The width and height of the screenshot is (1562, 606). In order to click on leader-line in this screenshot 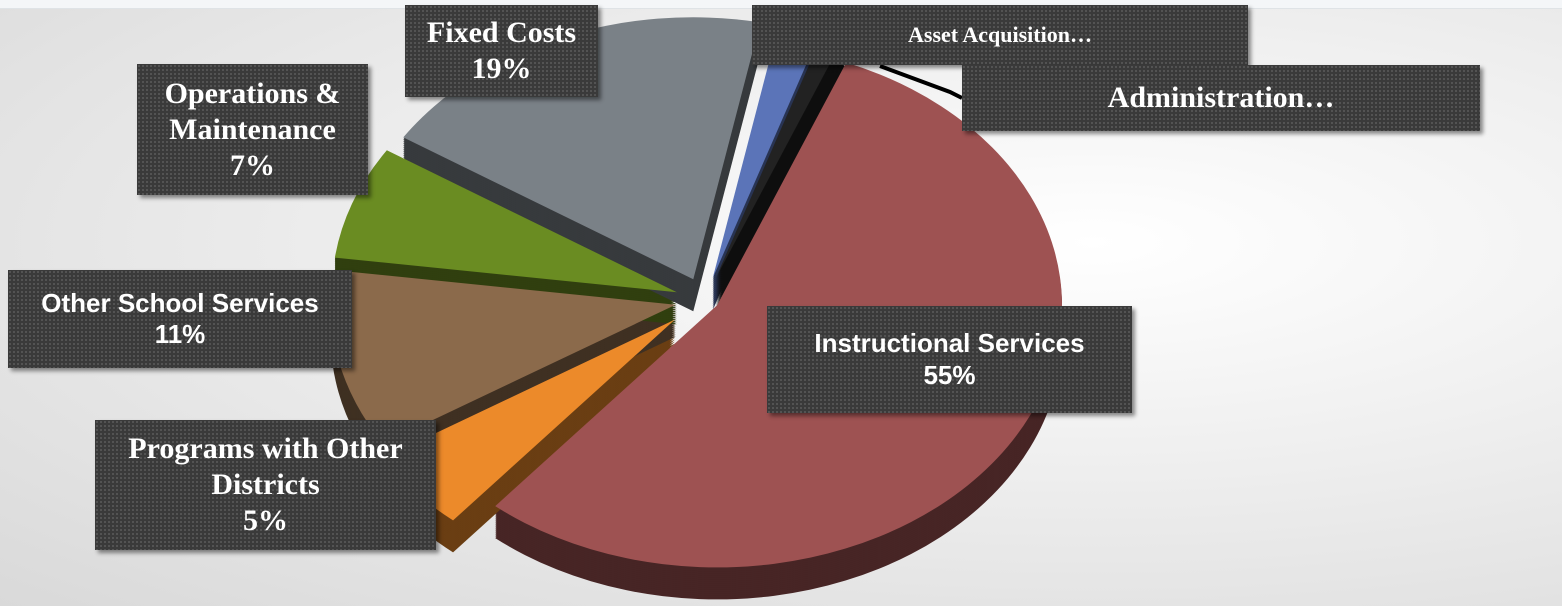, I will do `click(921, 82)`.